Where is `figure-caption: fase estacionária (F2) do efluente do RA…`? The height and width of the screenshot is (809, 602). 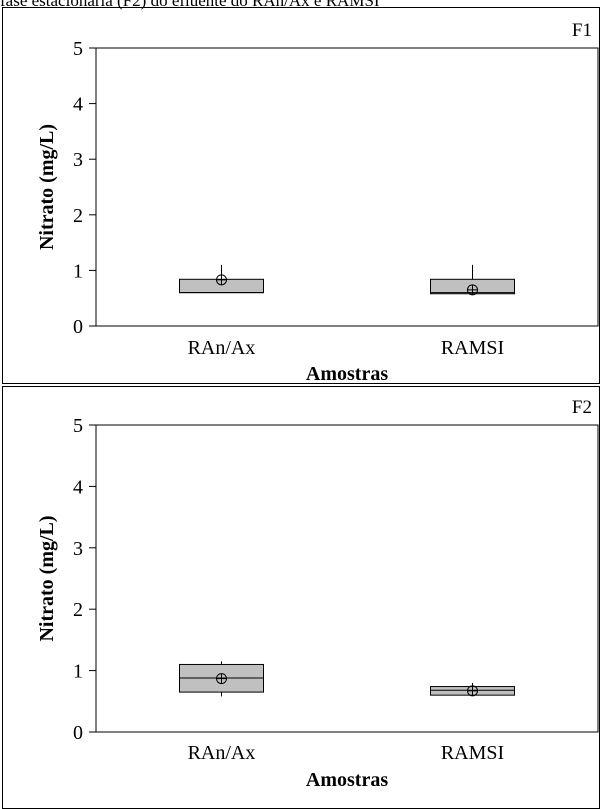 figure-caption: fase estacionária (F2) do efluente do RA… is located at coordinates (190, 5).